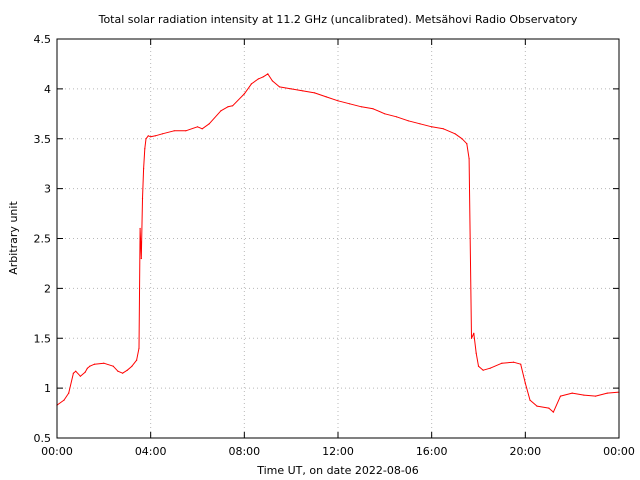 This screenshot has width=640, height=480. What do you see at coordinates (337, 470) in the screenshot?
I see `x-axis-label: Time UT, on date 2022-08-06` at bounding box center [337, 470].